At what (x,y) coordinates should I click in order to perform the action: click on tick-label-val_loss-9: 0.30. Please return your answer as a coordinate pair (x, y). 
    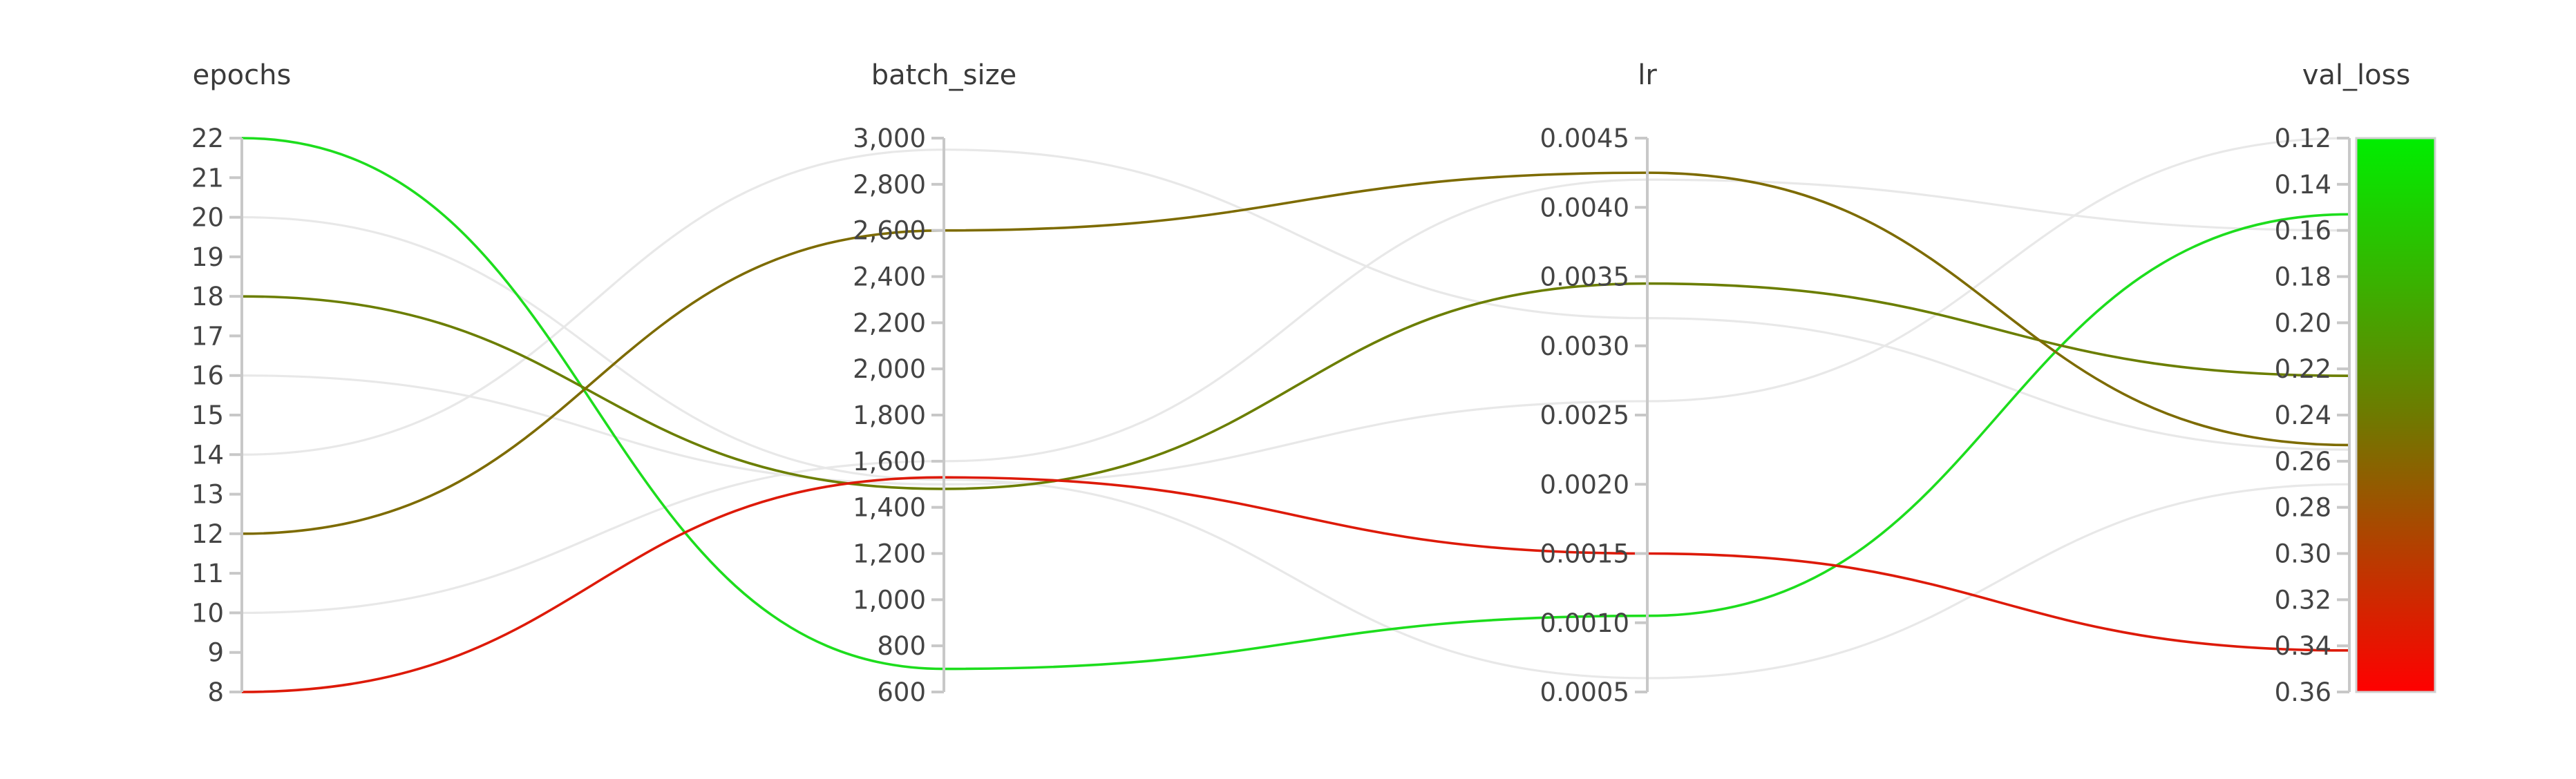
    Looking at the image, I should click on (2303, 554).